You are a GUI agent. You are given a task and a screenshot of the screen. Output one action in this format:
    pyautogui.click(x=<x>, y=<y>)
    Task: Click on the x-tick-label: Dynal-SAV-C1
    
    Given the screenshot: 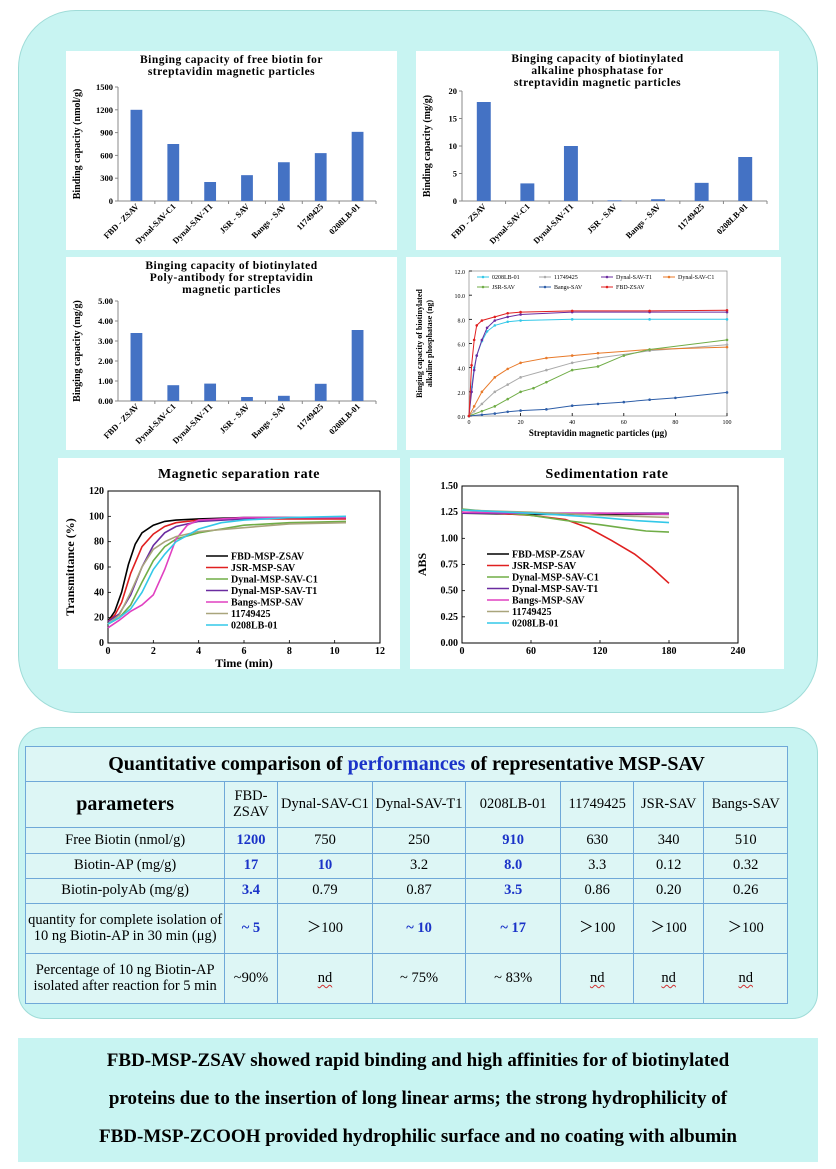 What is the action you would take?
    pyautogui.click(x=509, y=223)
    